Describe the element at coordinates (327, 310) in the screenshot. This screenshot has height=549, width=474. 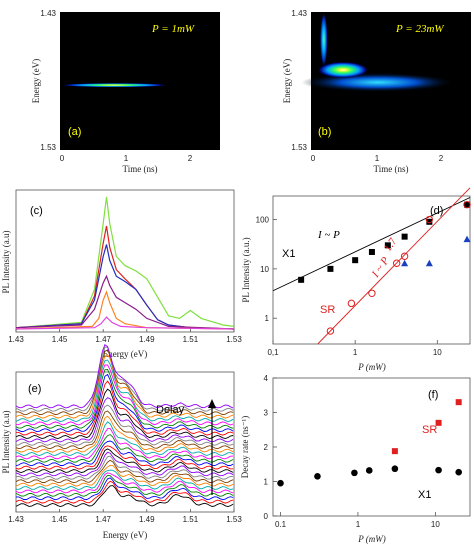
I see `label-d-sr: SR` at that location.